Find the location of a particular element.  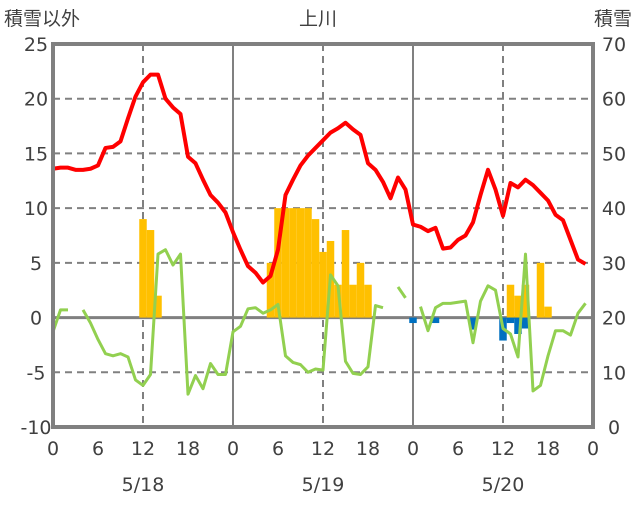

left-tick-label: 5 is located at coordinates (36, 264).